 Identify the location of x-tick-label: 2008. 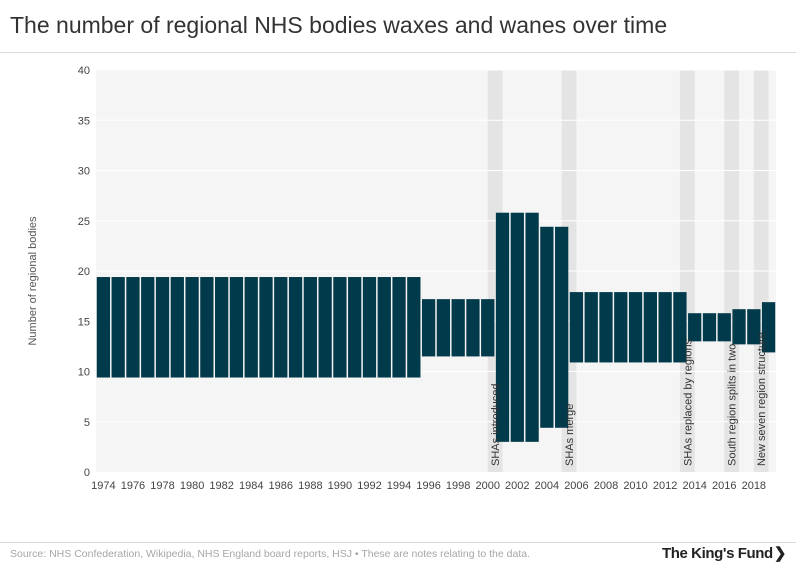
(606, 486).